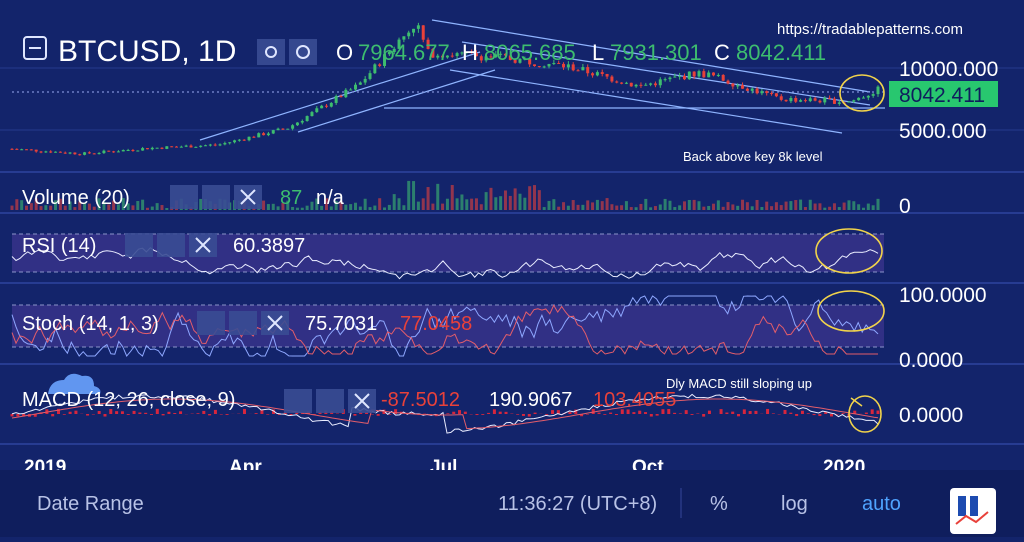 This screenshot has width=1024, height=542. What do you see at coordinates (931, 360) in the screenshot?
I see `stoch-axis-bottom: 0.0000` at bounding box center [931, 360].